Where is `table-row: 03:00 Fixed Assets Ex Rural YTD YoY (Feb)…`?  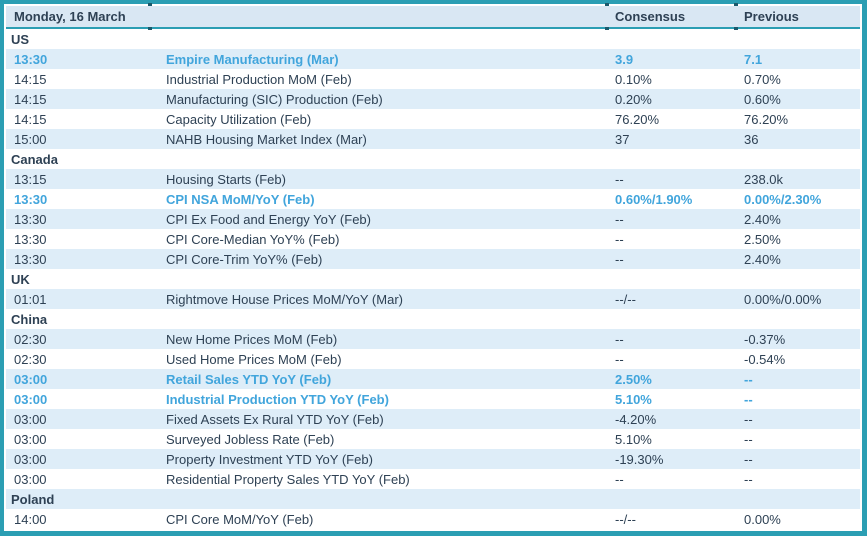
table-row: 03:00 Fixed Assets Ex Rural YTD YoY (Feb)… is located at coordinates (433, 419).